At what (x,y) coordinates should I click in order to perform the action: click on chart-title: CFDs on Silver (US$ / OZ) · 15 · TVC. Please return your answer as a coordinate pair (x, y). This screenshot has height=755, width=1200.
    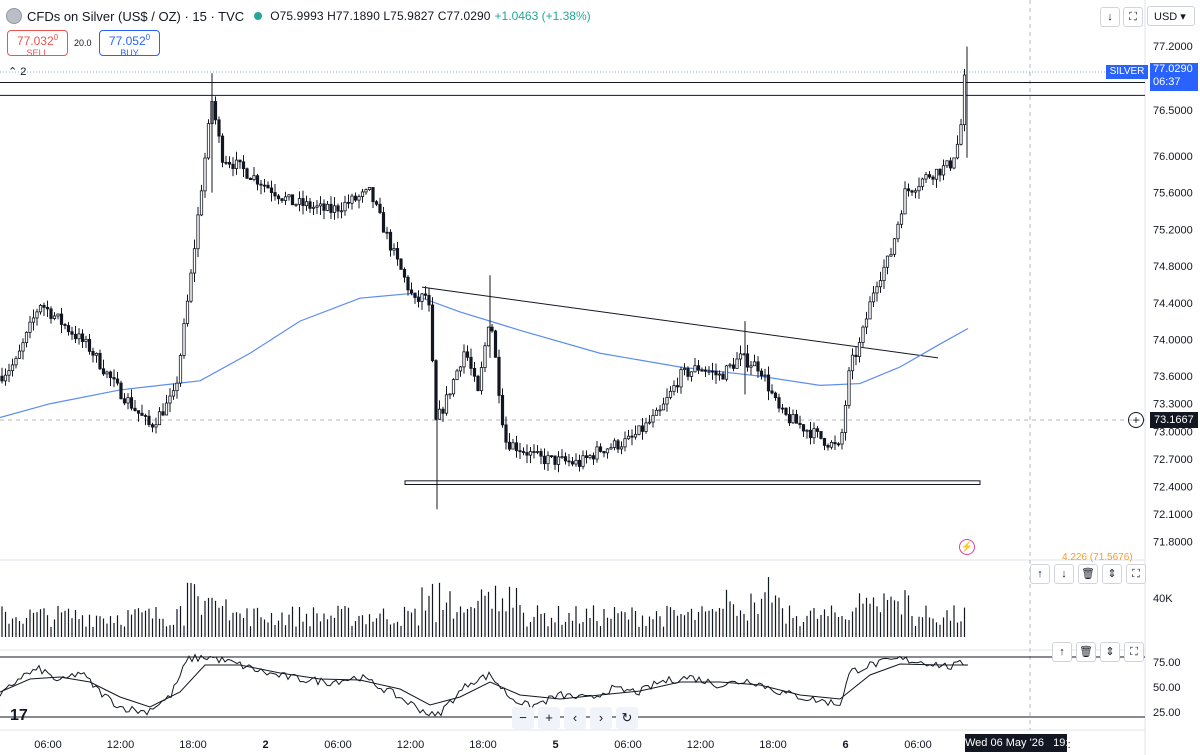
    Looking at the image, I should click on (136, 16).